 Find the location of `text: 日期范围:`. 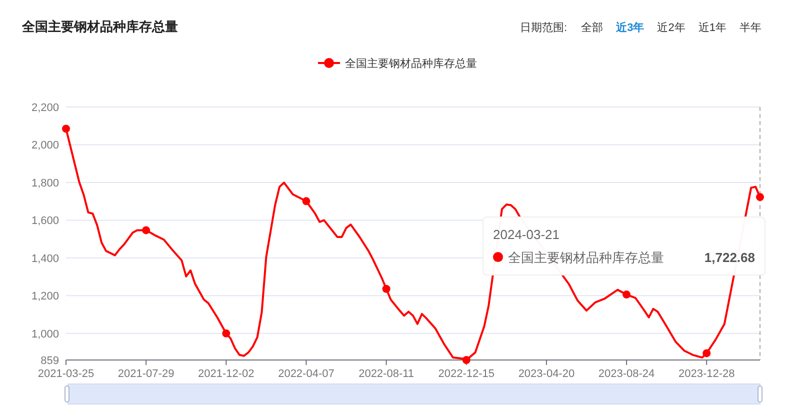

text: 日期范围: is located at coordinates (544, 27).